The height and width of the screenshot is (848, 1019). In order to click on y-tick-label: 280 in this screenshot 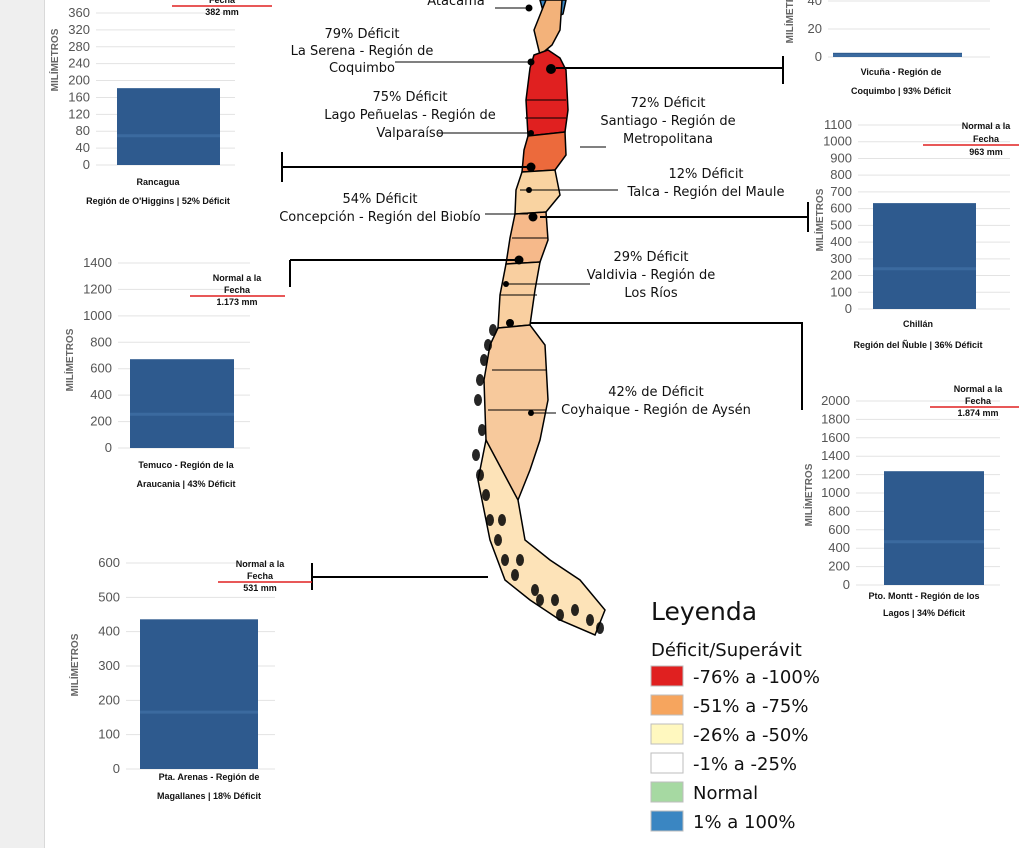, I will do `click(79, 46)`.